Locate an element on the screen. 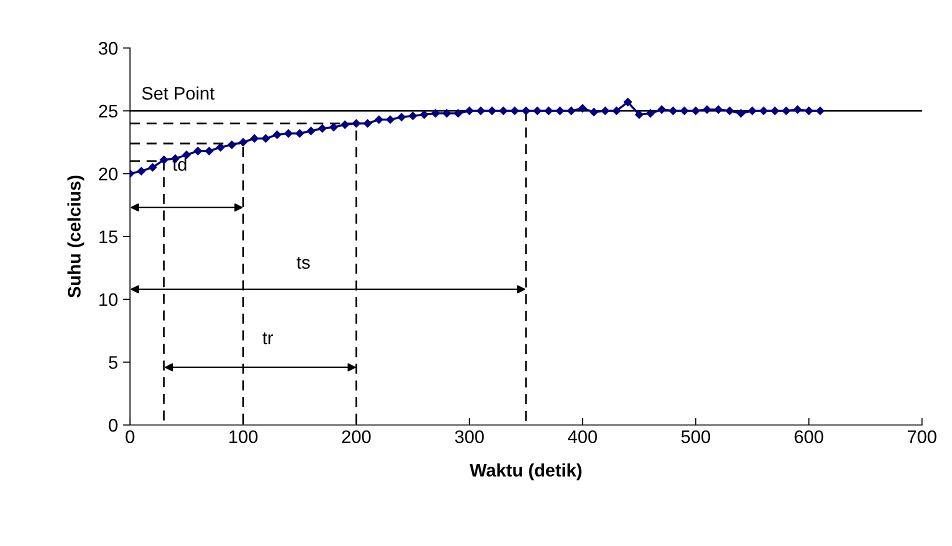  ref-line-label: Set Point is located at coordinates (178, 93).